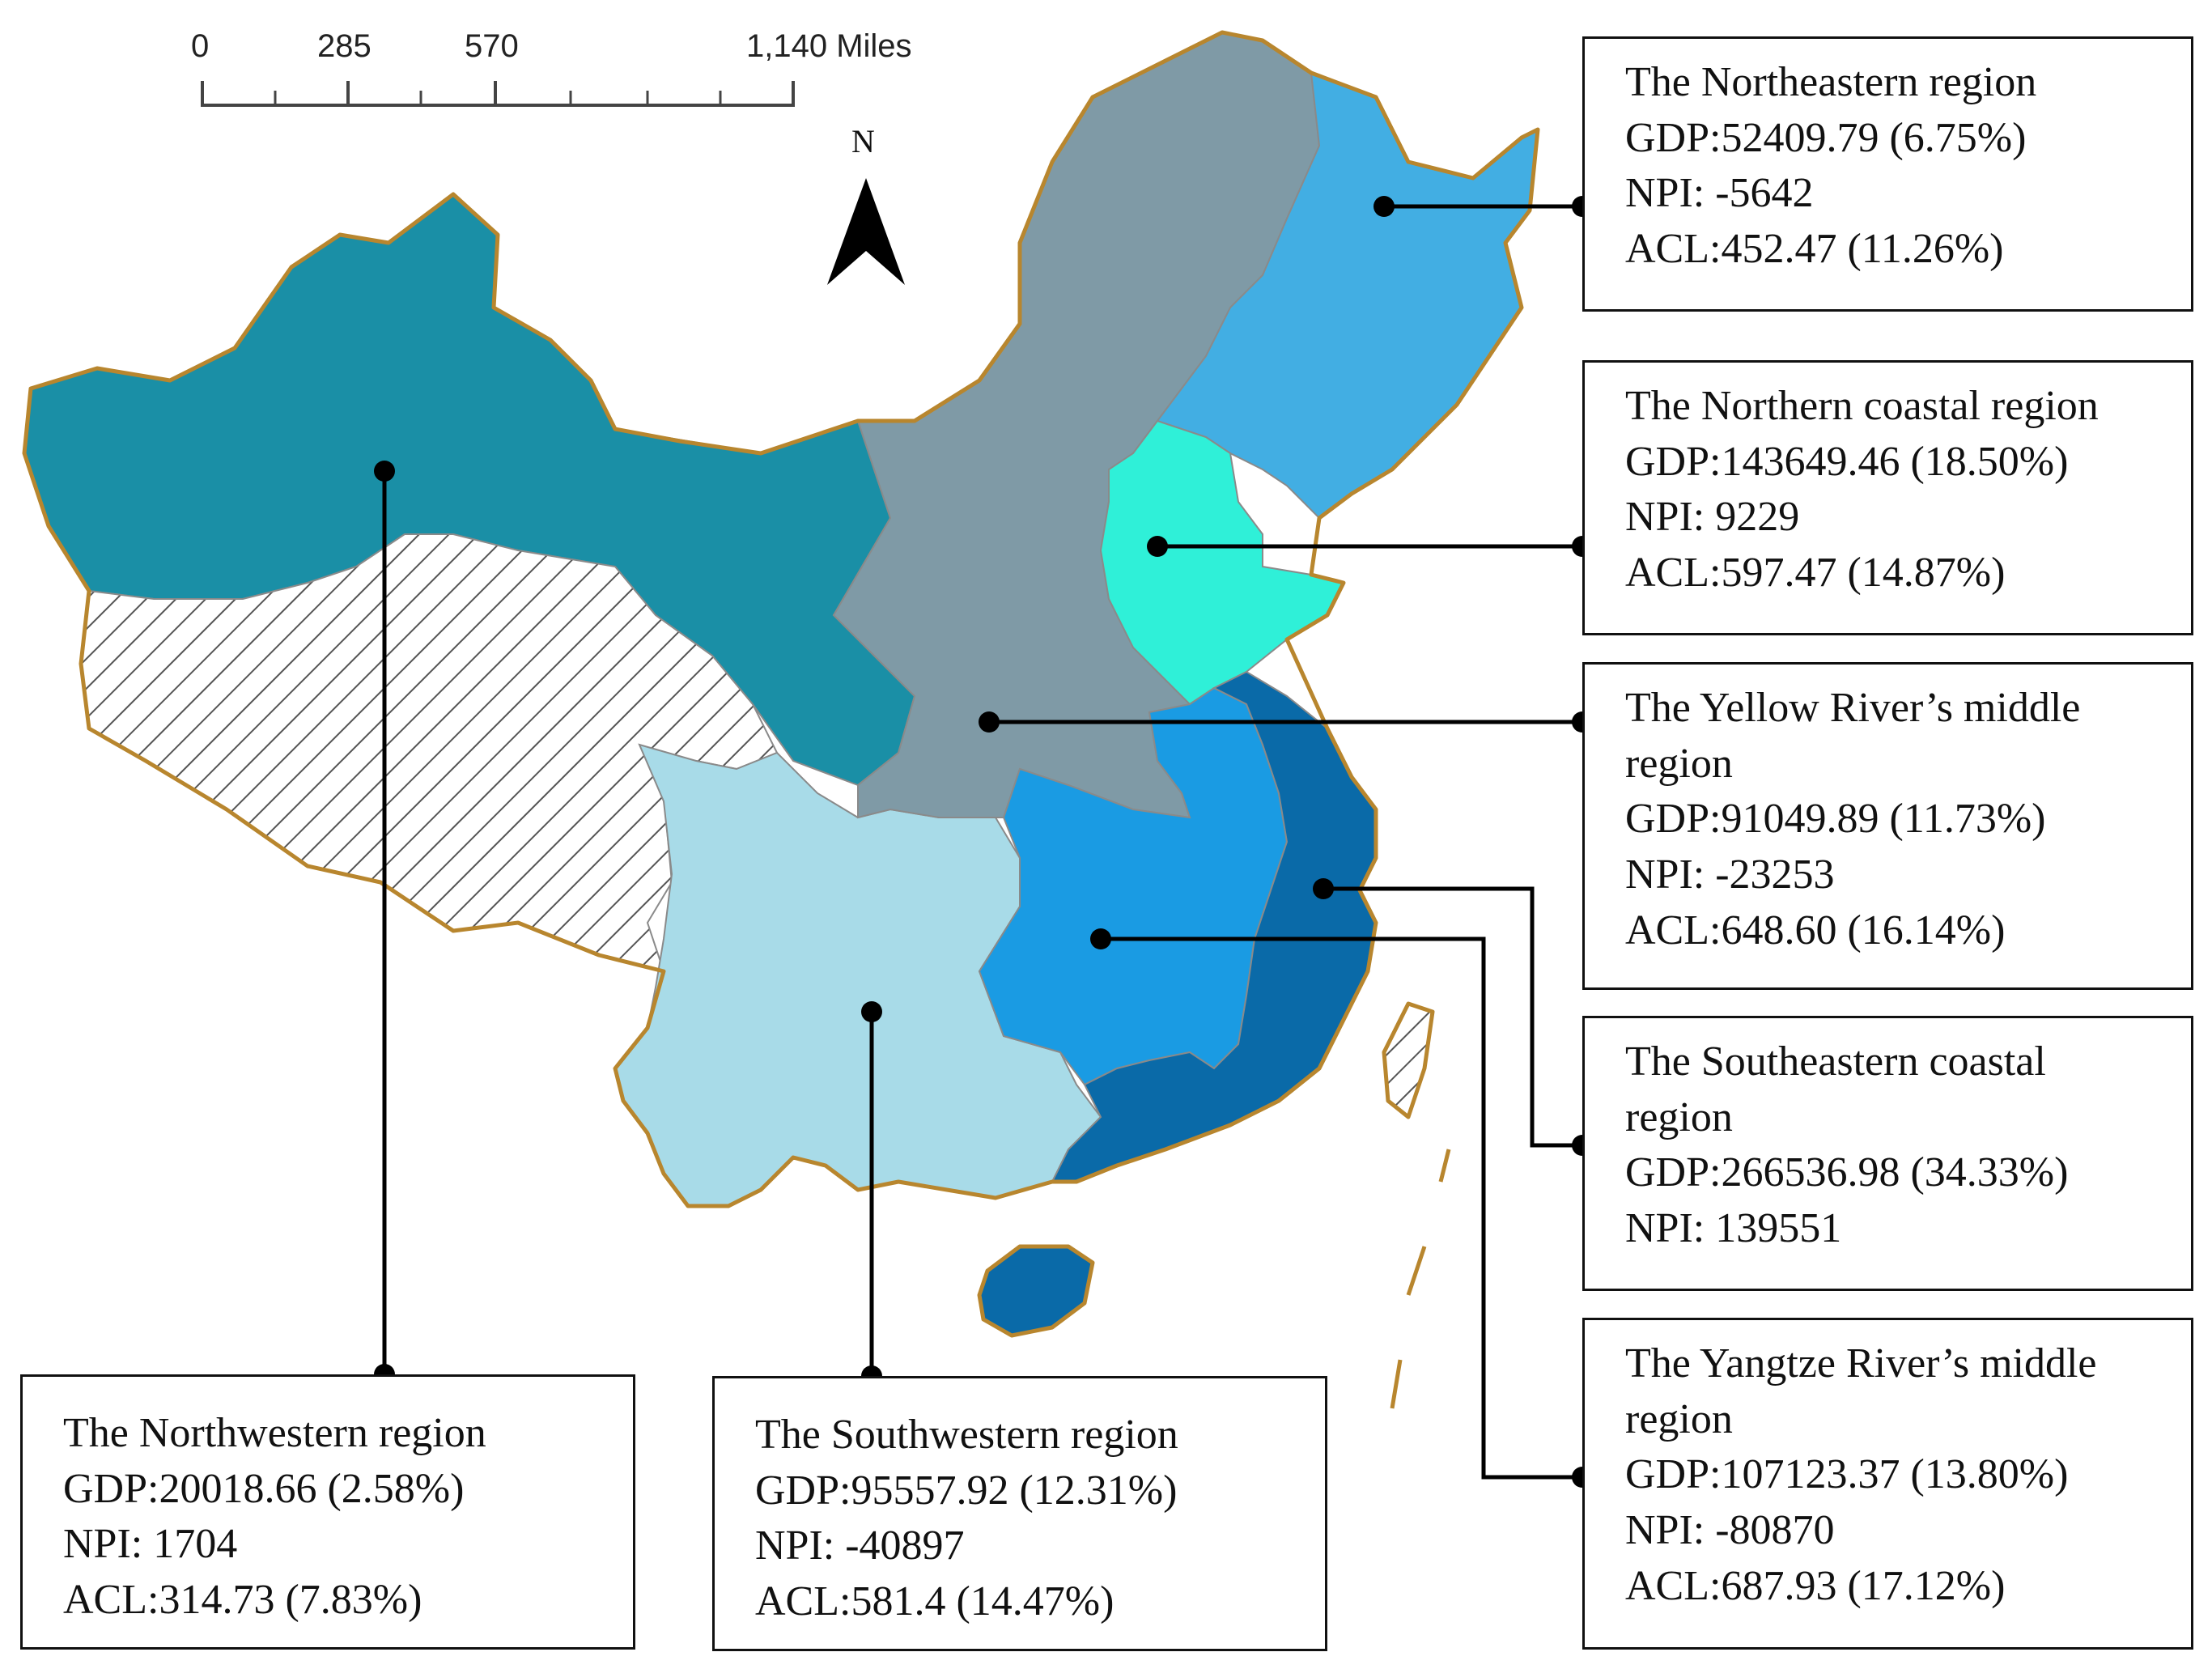 This screenshot has height=1669, width=2212. Describe the element at coordinates (1847, 461) in the screenshot. I see `label-gdp: GDP:143649.46 (18.50%)` at that location.